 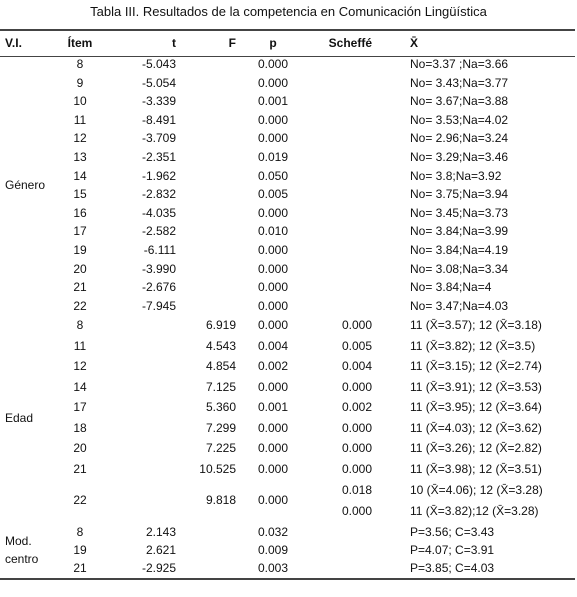 What do you see at coordinates (476, 468) in the screenshot?
I see `mean: 11 (X̄=3.98); 12 (X̄=3.51)` at bounding box center [476, 468].